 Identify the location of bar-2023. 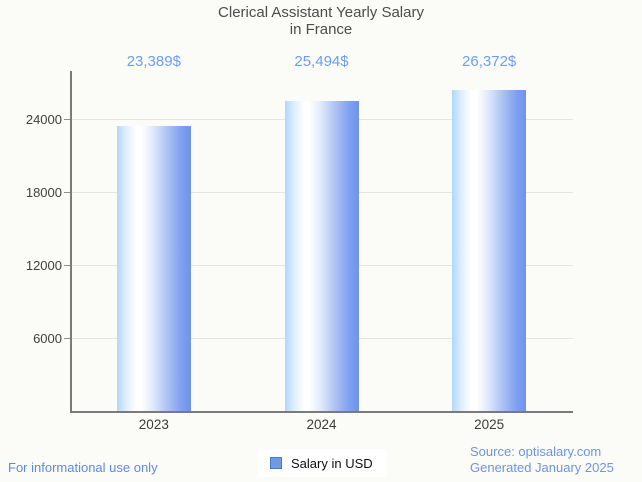
(153, 268).